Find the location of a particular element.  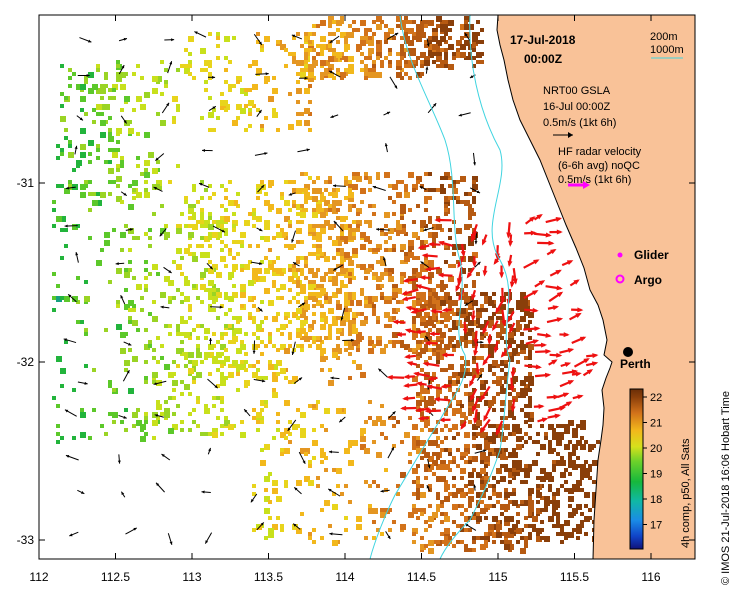

argo-label: Argo is located at coordinates (648, 280).